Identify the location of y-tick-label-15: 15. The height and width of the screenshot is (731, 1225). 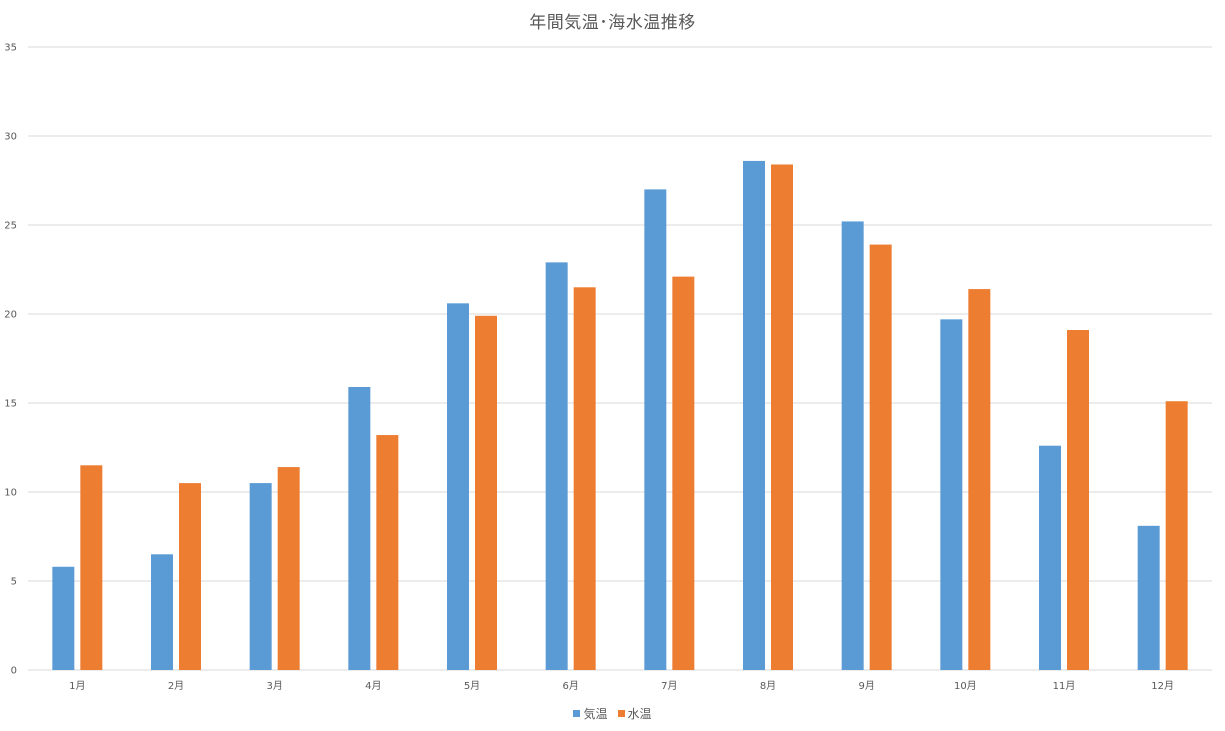
(10, 404).